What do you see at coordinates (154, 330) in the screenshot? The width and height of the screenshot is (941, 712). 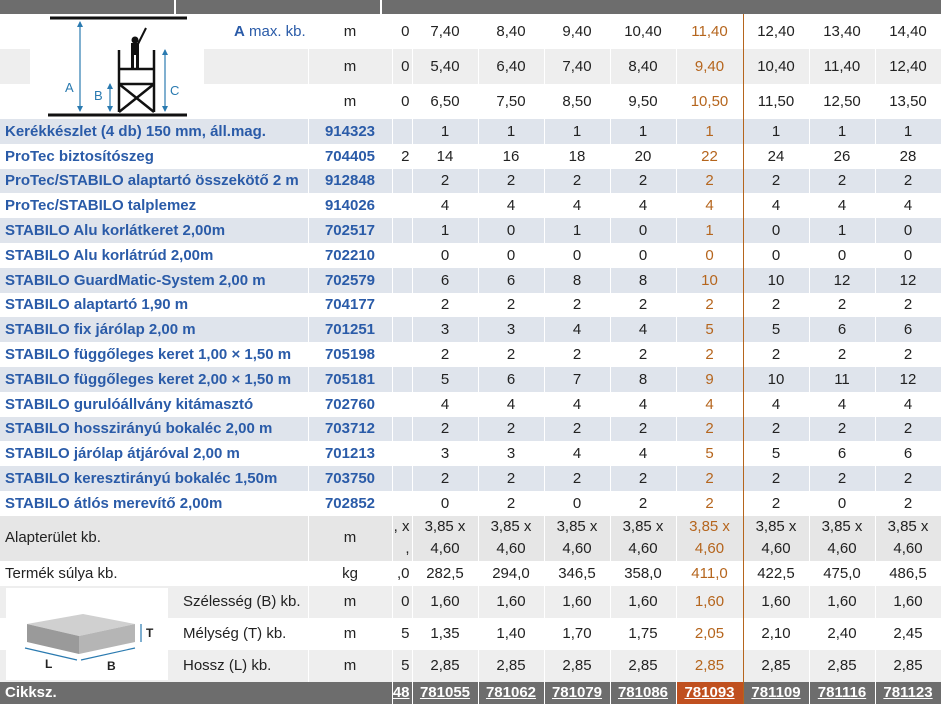 I see `item-name-link: STABILO fix járólap 2,00 m` at bounding box center [154, 330].